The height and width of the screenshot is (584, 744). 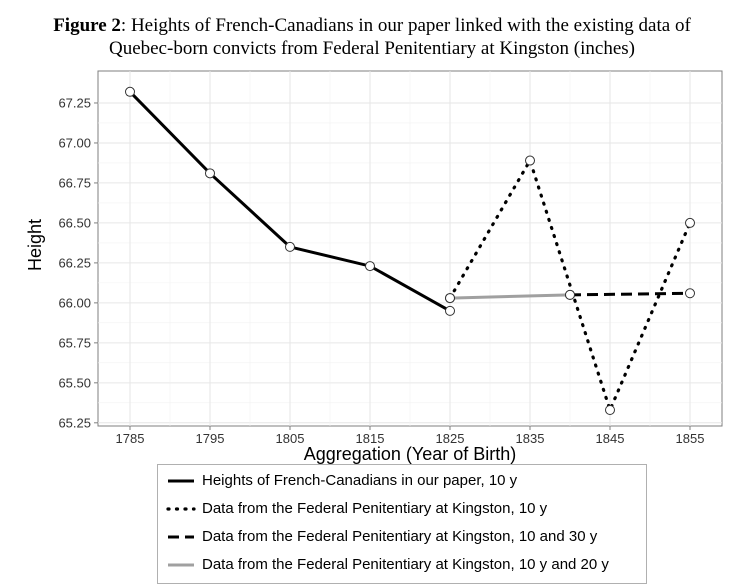 I want to click on x-tick-label: 1855, so click(x=690, y=438).